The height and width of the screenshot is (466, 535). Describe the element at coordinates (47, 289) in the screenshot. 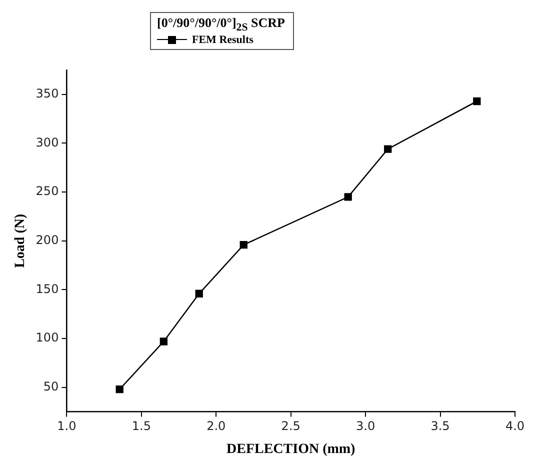

I see `y-tick-label: 150` at that location.